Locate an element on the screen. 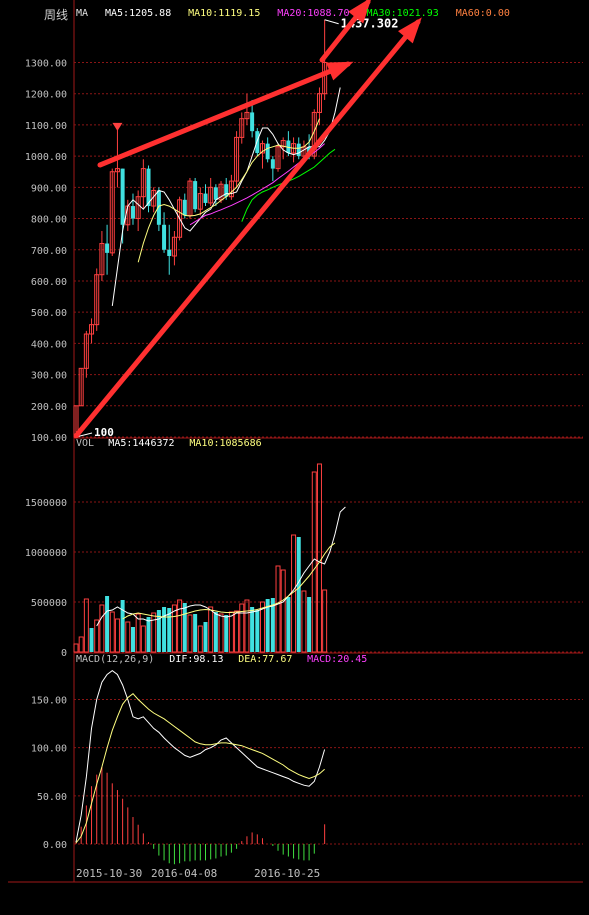  peak-triangle-marker is located at coordinates (117, 126).